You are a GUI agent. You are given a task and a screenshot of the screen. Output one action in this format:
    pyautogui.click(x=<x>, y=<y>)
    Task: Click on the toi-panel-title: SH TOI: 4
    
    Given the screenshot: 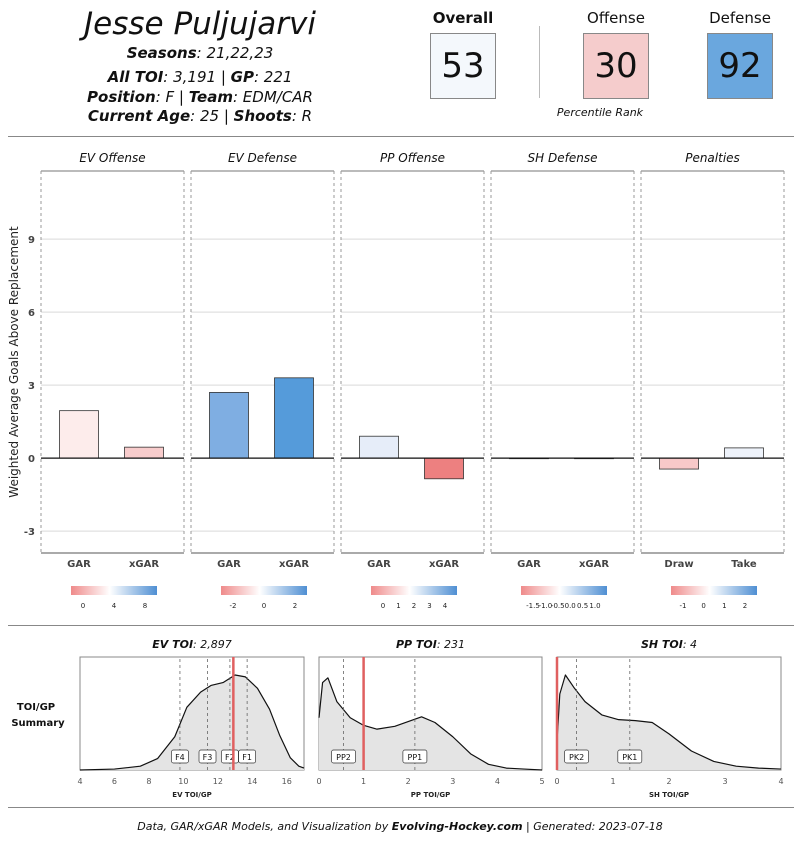 What is the action you would take?
    pyautogui.click(x=669, y=644)
    